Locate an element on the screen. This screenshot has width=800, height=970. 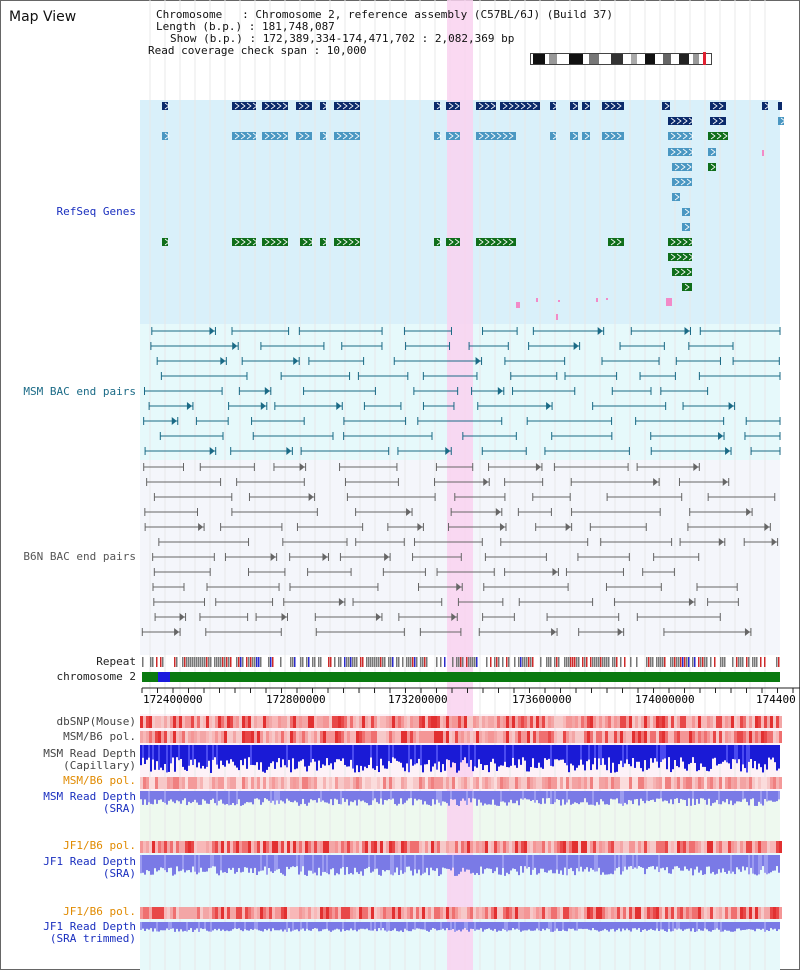
refseq-genes-label: RefSeq Genes is located at coordinates (96, 211).